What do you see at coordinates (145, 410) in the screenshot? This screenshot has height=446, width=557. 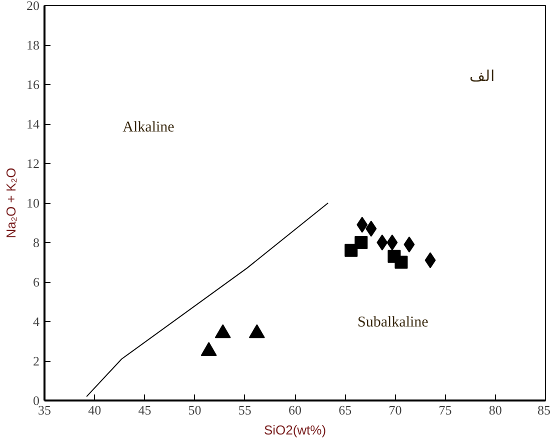 I see `x-tick-label: 45` at bounding box center [145, 410].